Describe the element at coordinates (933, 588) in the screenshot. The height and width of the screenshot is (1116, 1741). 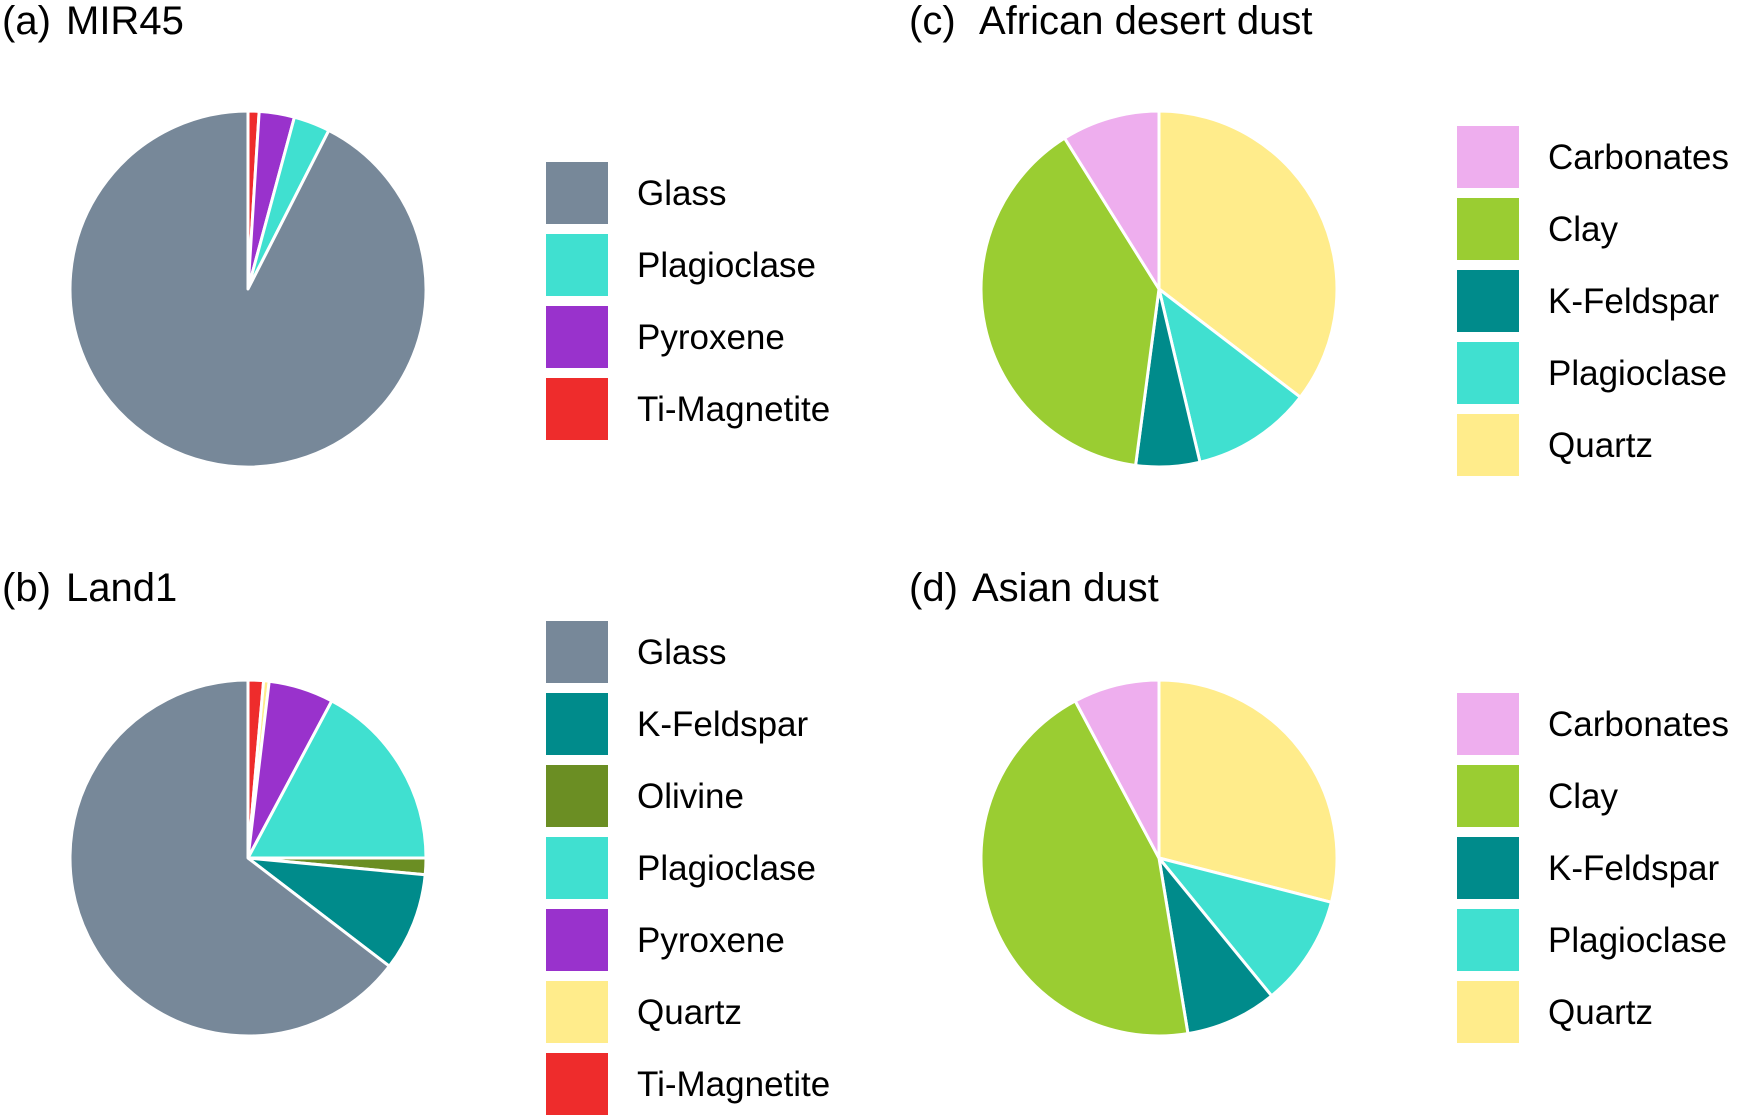
I see `panel-letter: (d)` at that location.